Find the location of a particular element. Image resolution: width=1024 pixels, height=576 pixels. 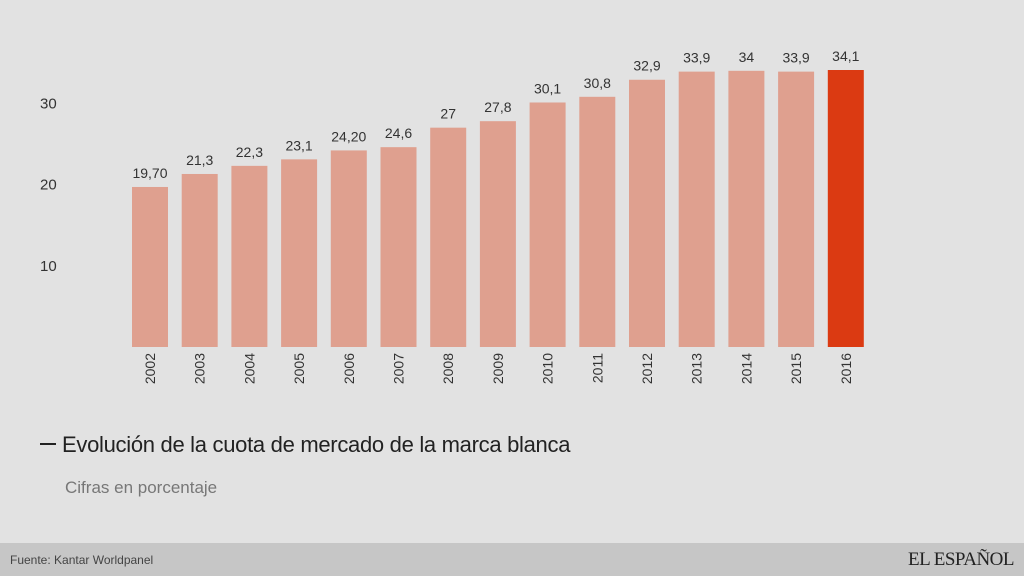

bar-2006 is located at coordinates (348, 248).